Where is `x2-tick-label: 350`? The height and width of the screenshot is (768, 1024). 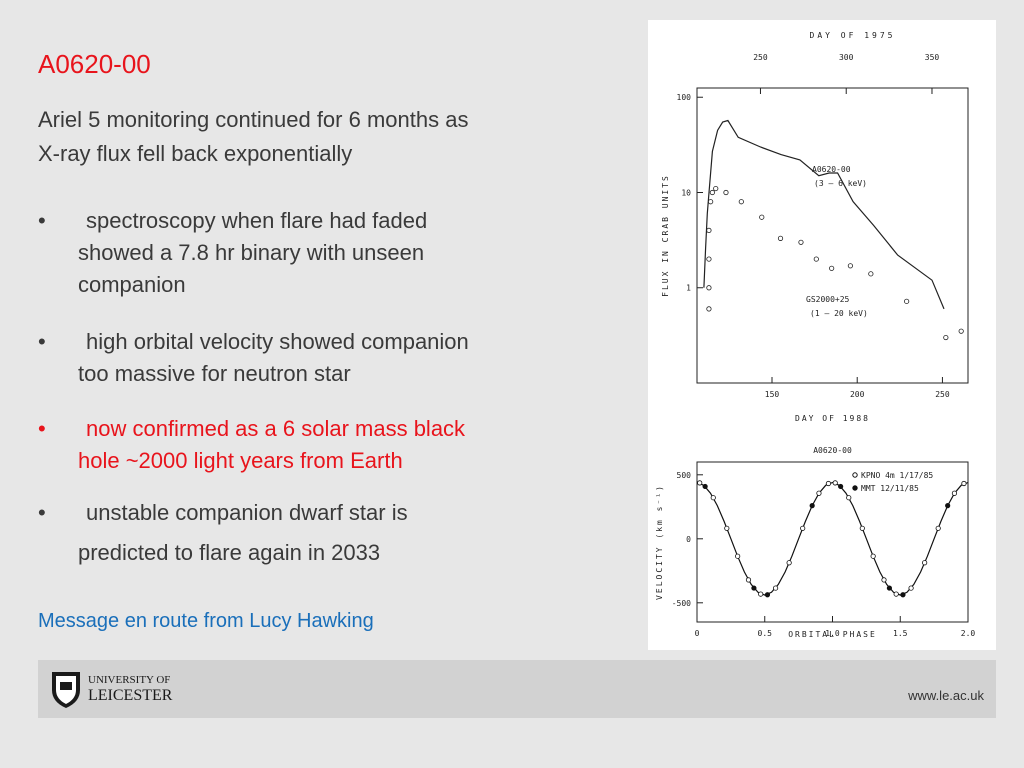
x2-tick-label: 350 is located at coordinates (932, 57).